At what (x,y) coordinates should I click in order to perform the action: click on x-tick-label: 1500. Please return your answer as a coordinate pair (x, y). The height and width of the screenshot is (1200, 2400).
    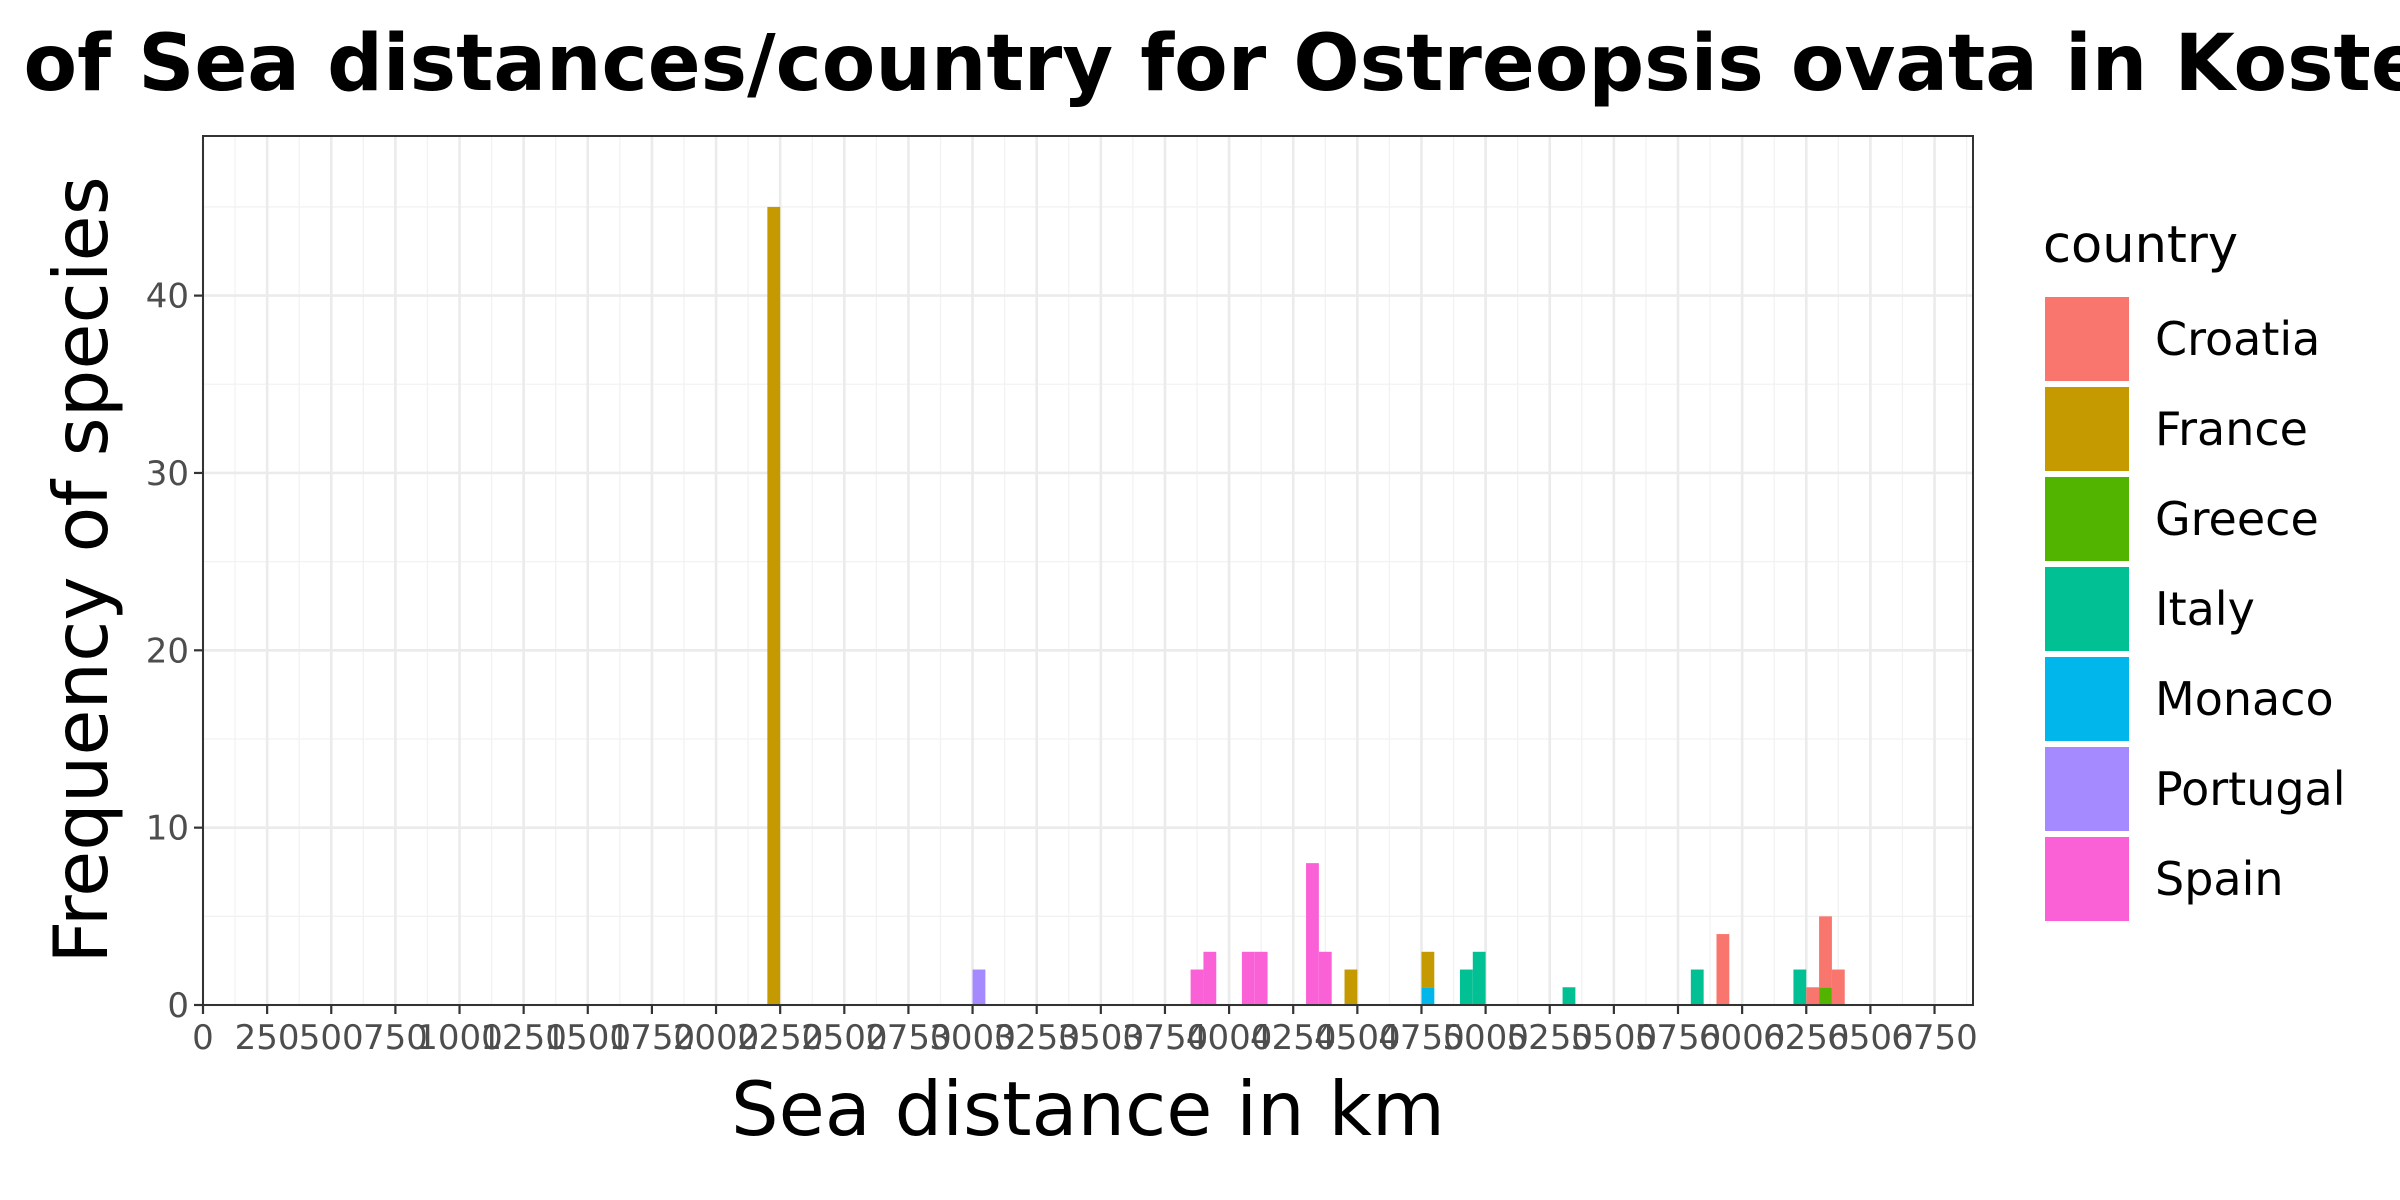
    Looking at the image, I should click on (588, 1038).